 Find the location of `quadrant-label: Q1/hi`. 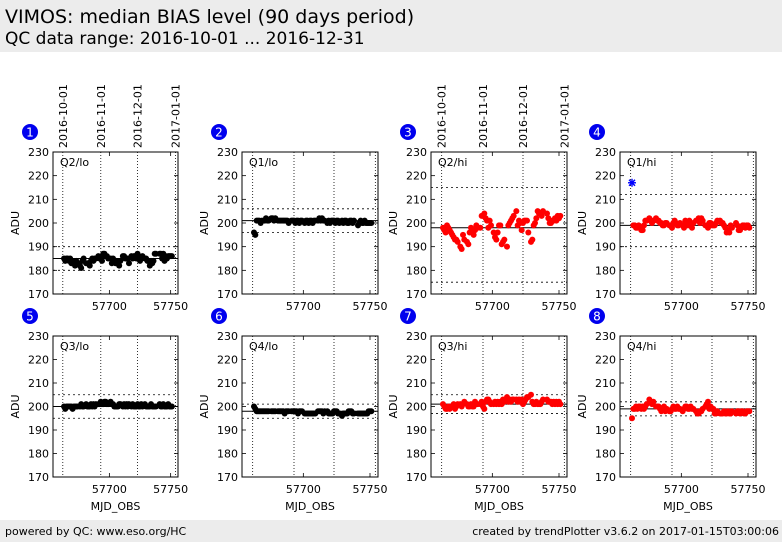

quadrant-label: Q1/hi is located at coordinates (641, 162).